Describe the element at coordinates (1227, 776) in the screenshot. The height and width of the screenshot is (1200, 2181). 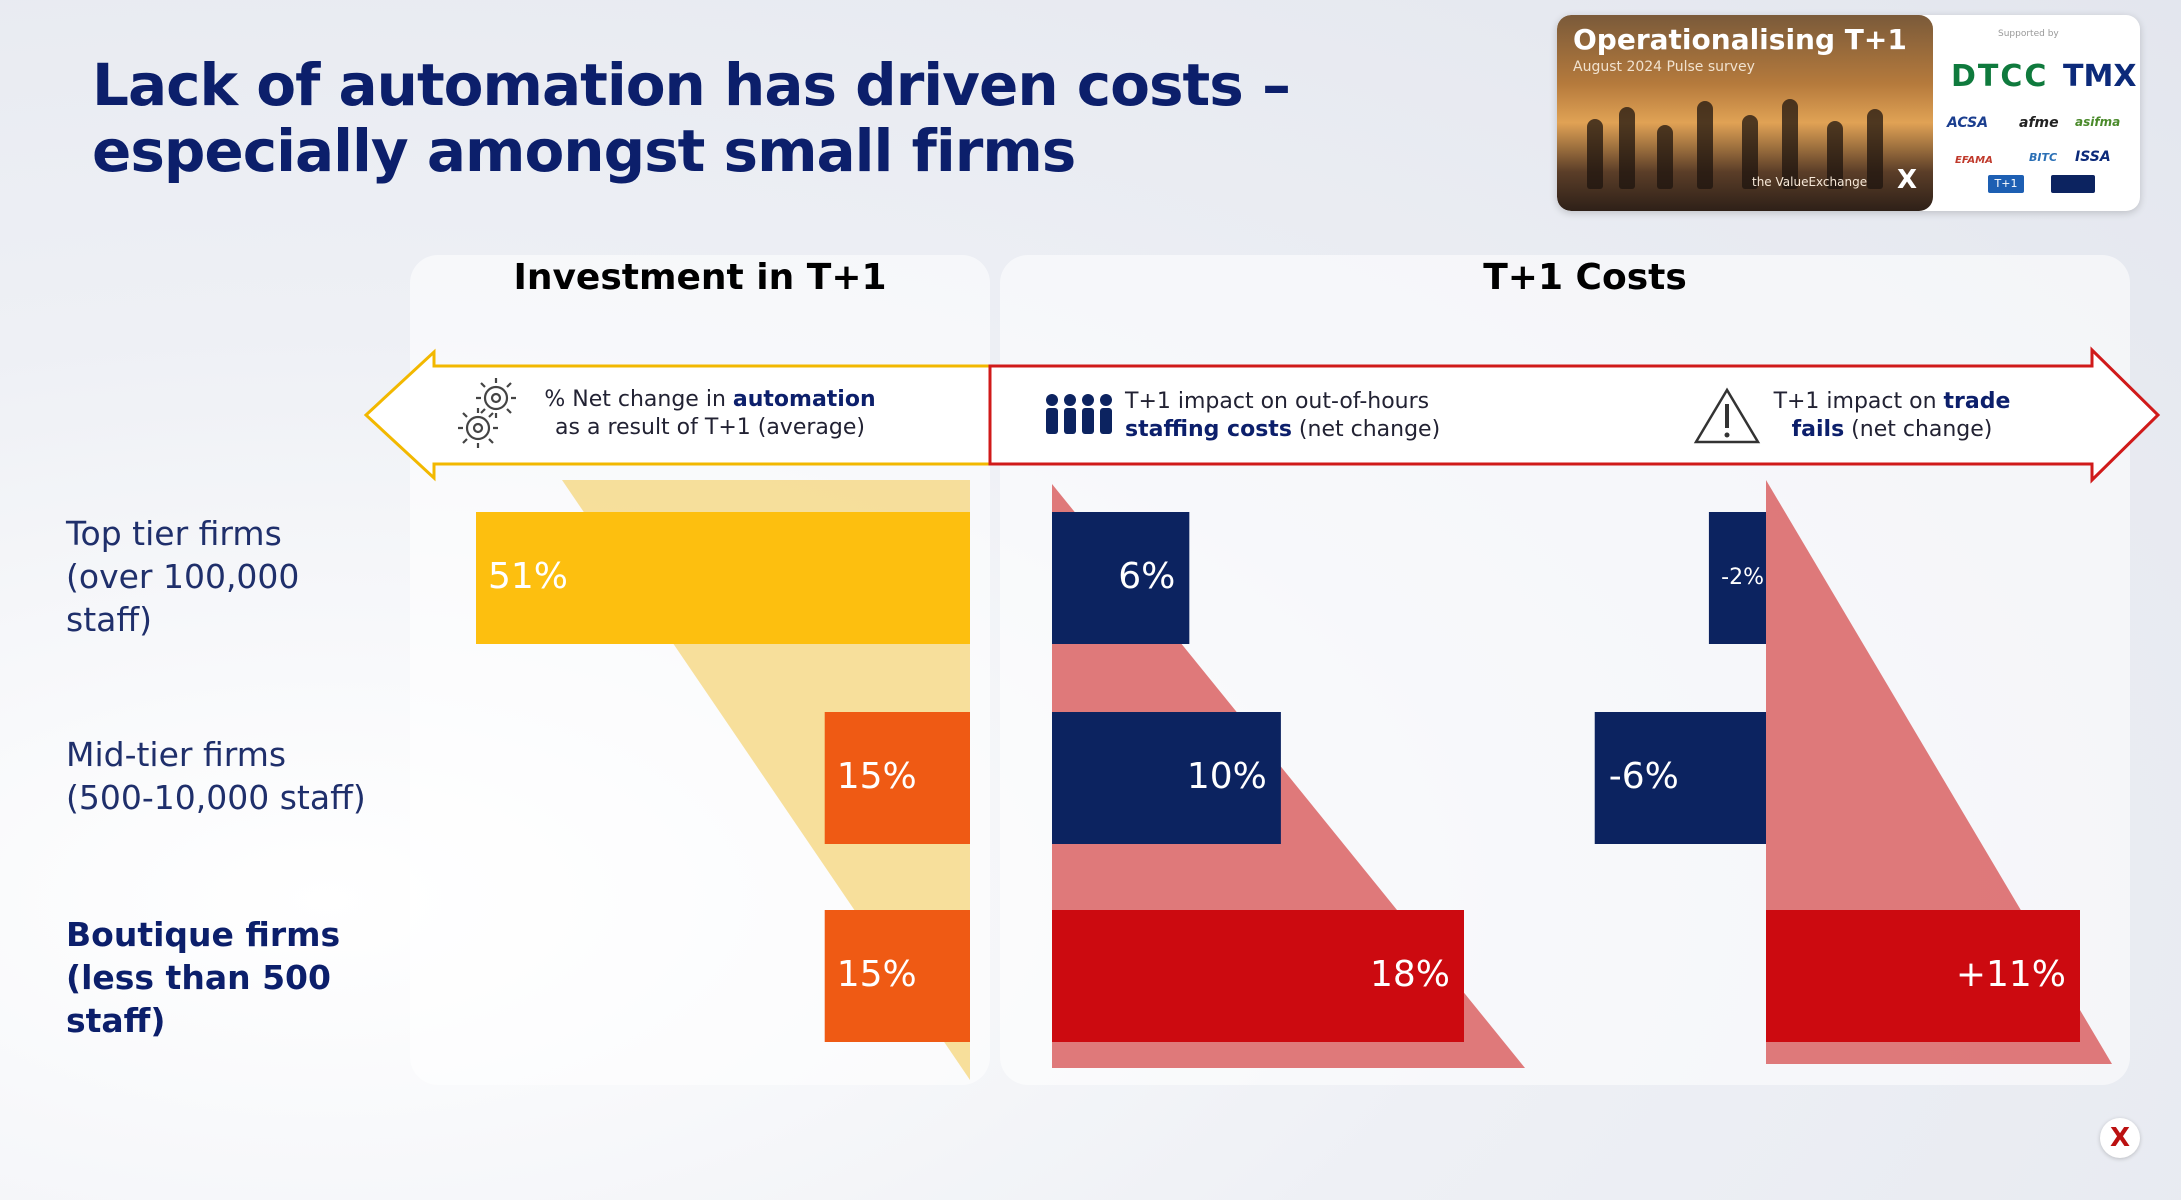
I see `staffing-bar-label-2: 10%` at that location.